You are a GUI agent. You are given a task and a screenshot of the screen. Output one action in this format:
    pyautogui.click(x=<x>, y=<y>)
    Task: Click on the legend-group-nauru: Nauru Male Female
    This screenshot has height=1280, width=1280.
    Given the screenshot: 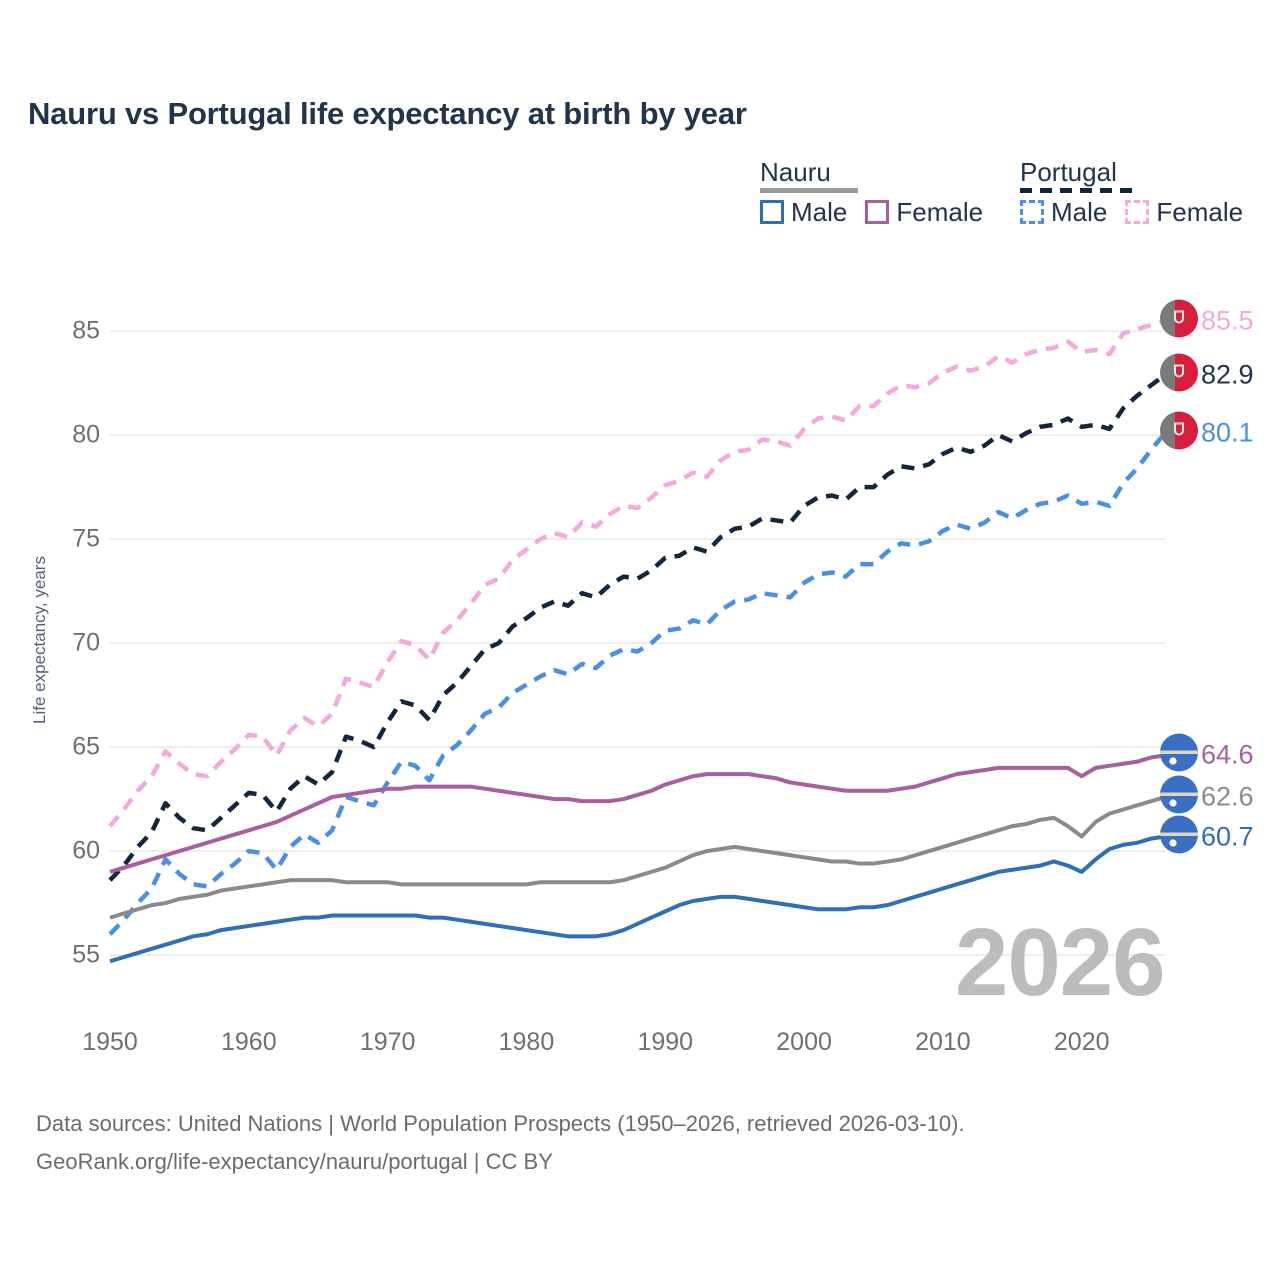 What is the action you would take?
    pyautogui.click(x=890, y=191)
    